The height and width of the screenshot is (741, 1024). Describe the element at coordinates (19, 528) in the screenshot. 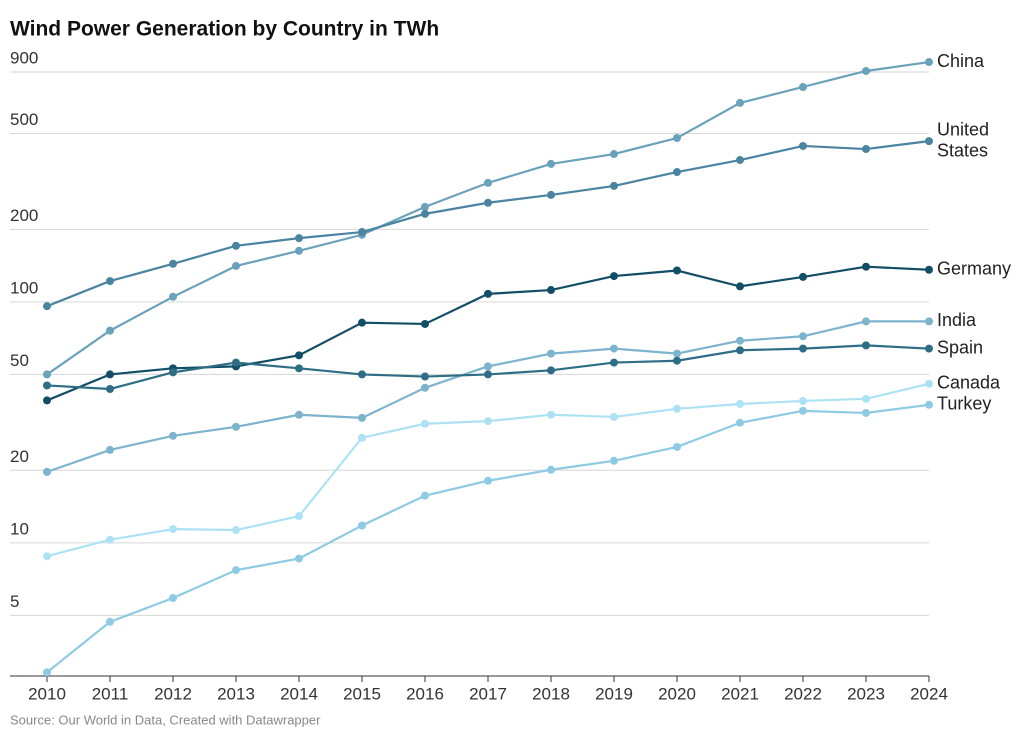

I see `y-tick-label: 10` at that location.